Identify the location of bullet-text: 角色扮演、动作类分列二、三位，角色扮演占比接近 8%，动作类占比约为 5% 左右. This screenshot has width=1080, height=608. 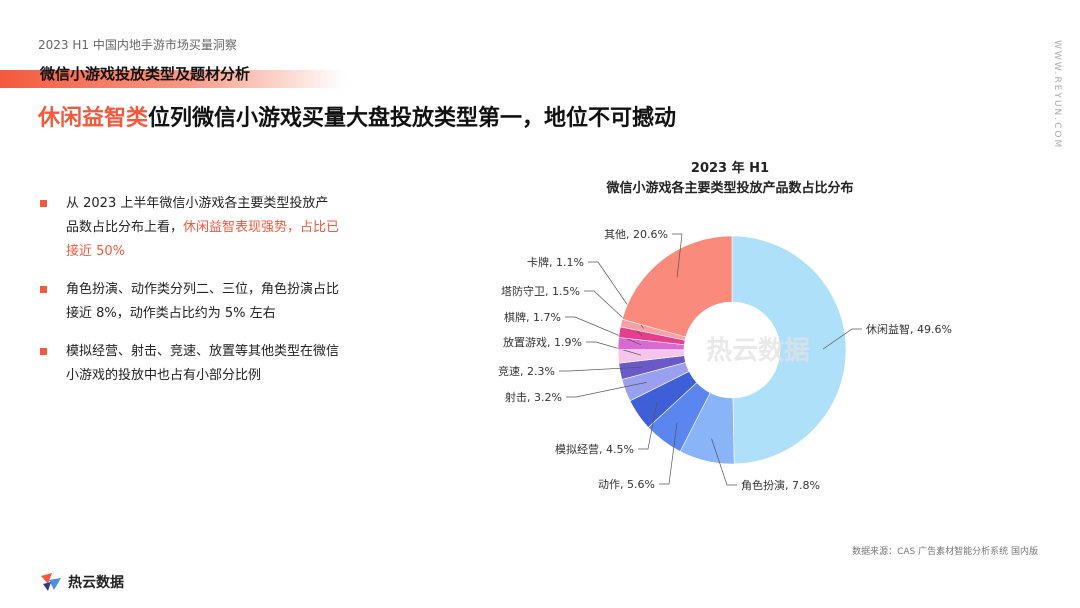
(203, 301).